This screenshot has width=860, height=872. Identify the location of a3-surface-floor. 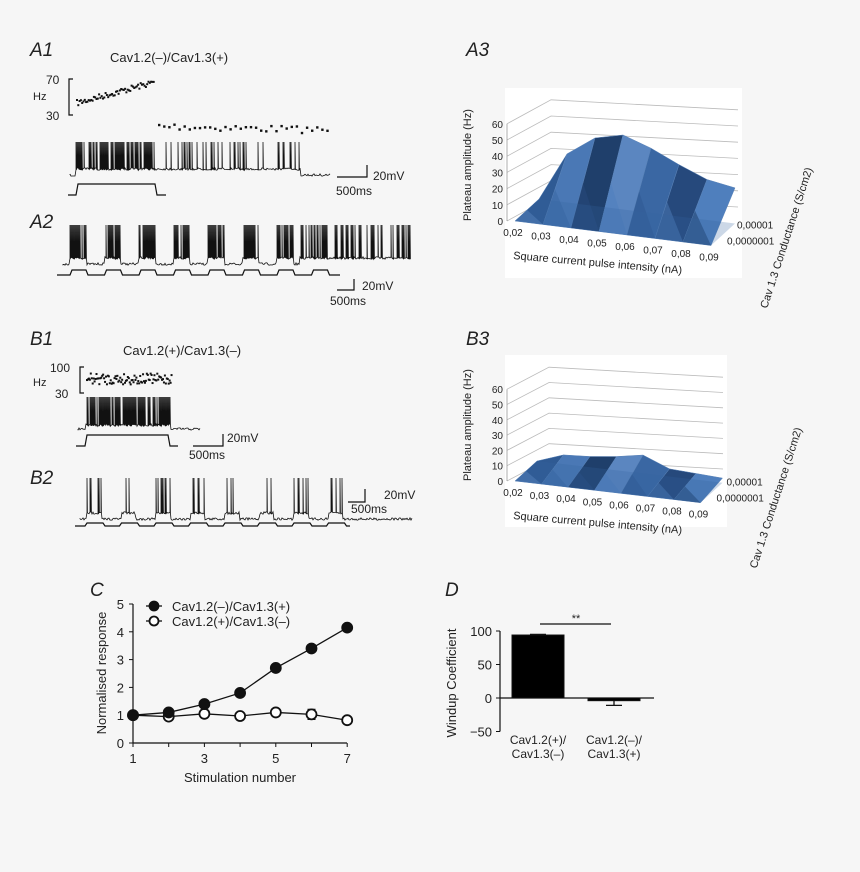
(625, 222).